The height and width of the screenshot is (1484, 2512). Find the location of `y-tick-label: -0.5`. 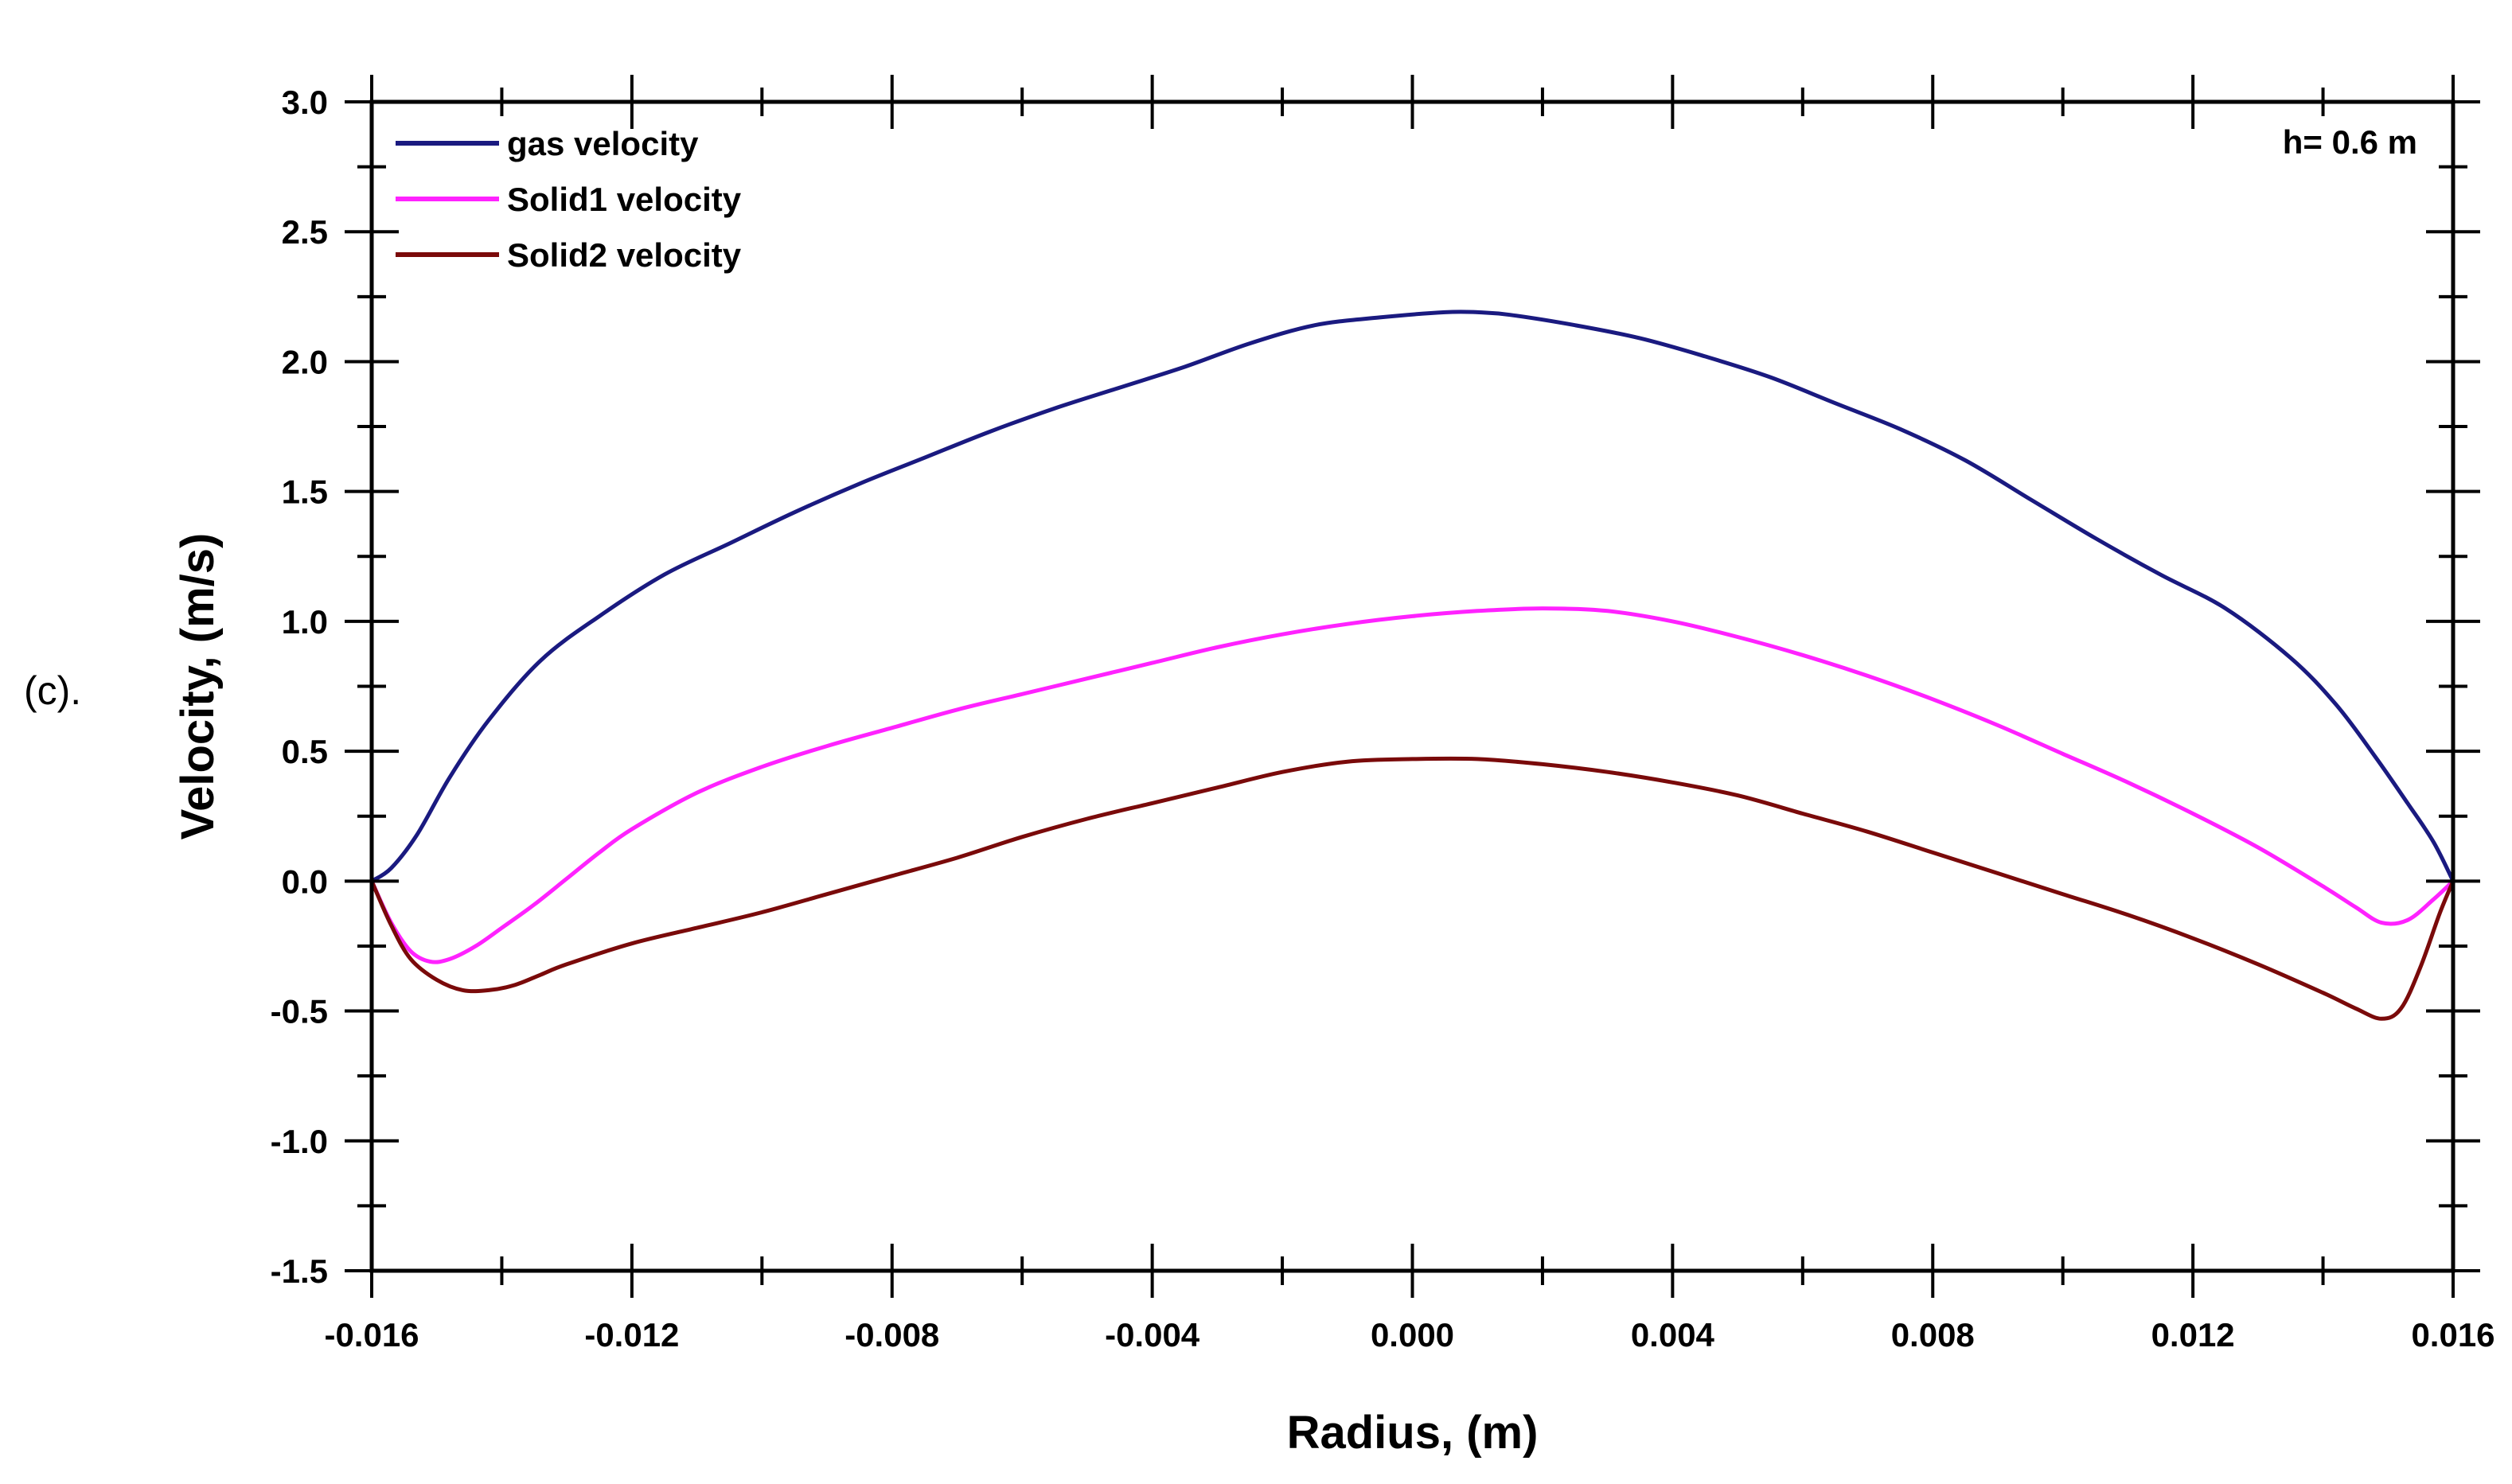

y-tick-label: -0.5 is located at coordinates (299, 1011).